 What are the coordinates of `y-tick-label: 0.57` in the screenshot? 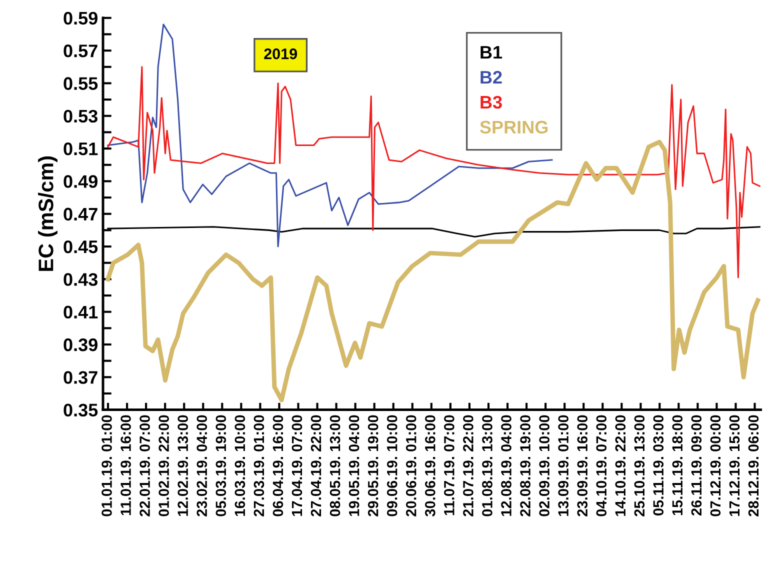 It's located at (81, 51).